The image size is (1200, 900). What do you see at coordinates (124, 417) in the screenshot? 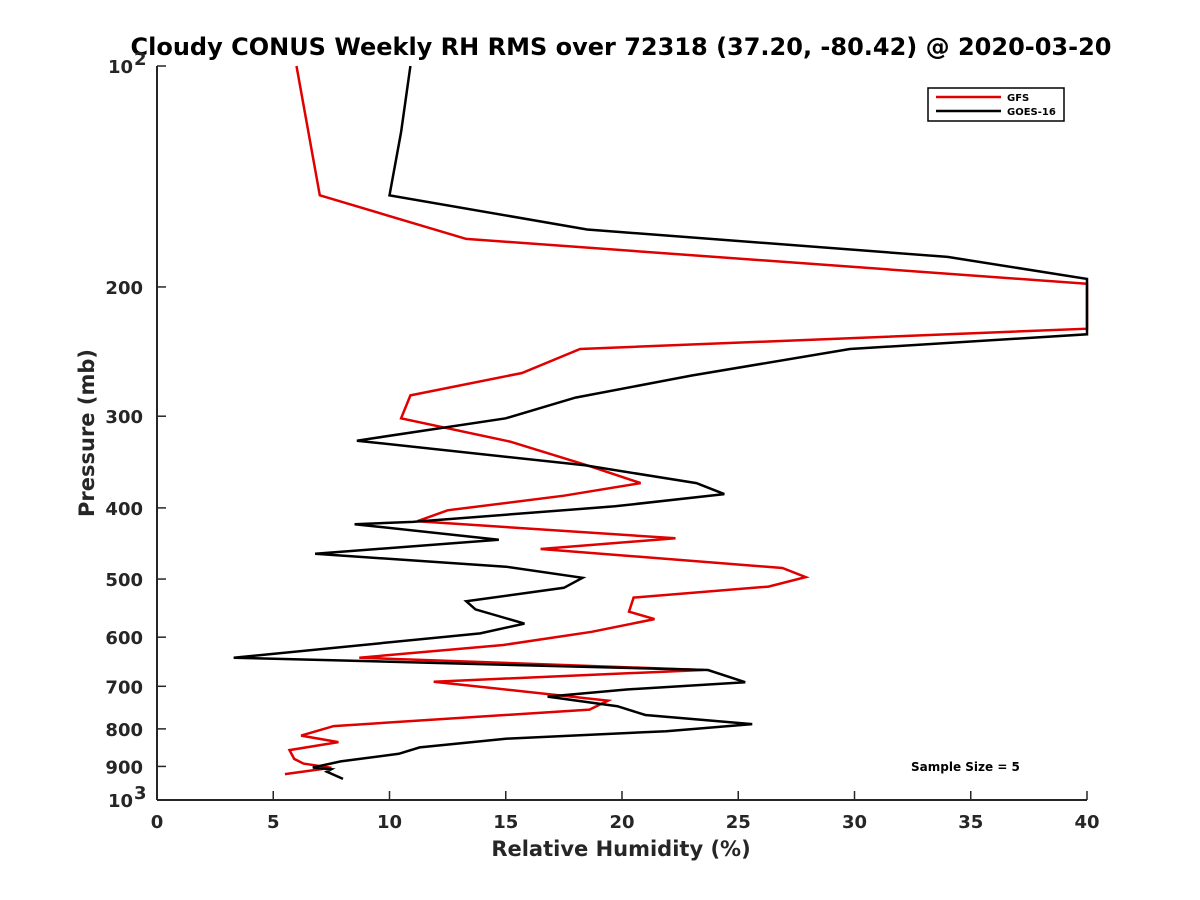
I see `y-tick-label: 300` at bounding box center [124, 417].